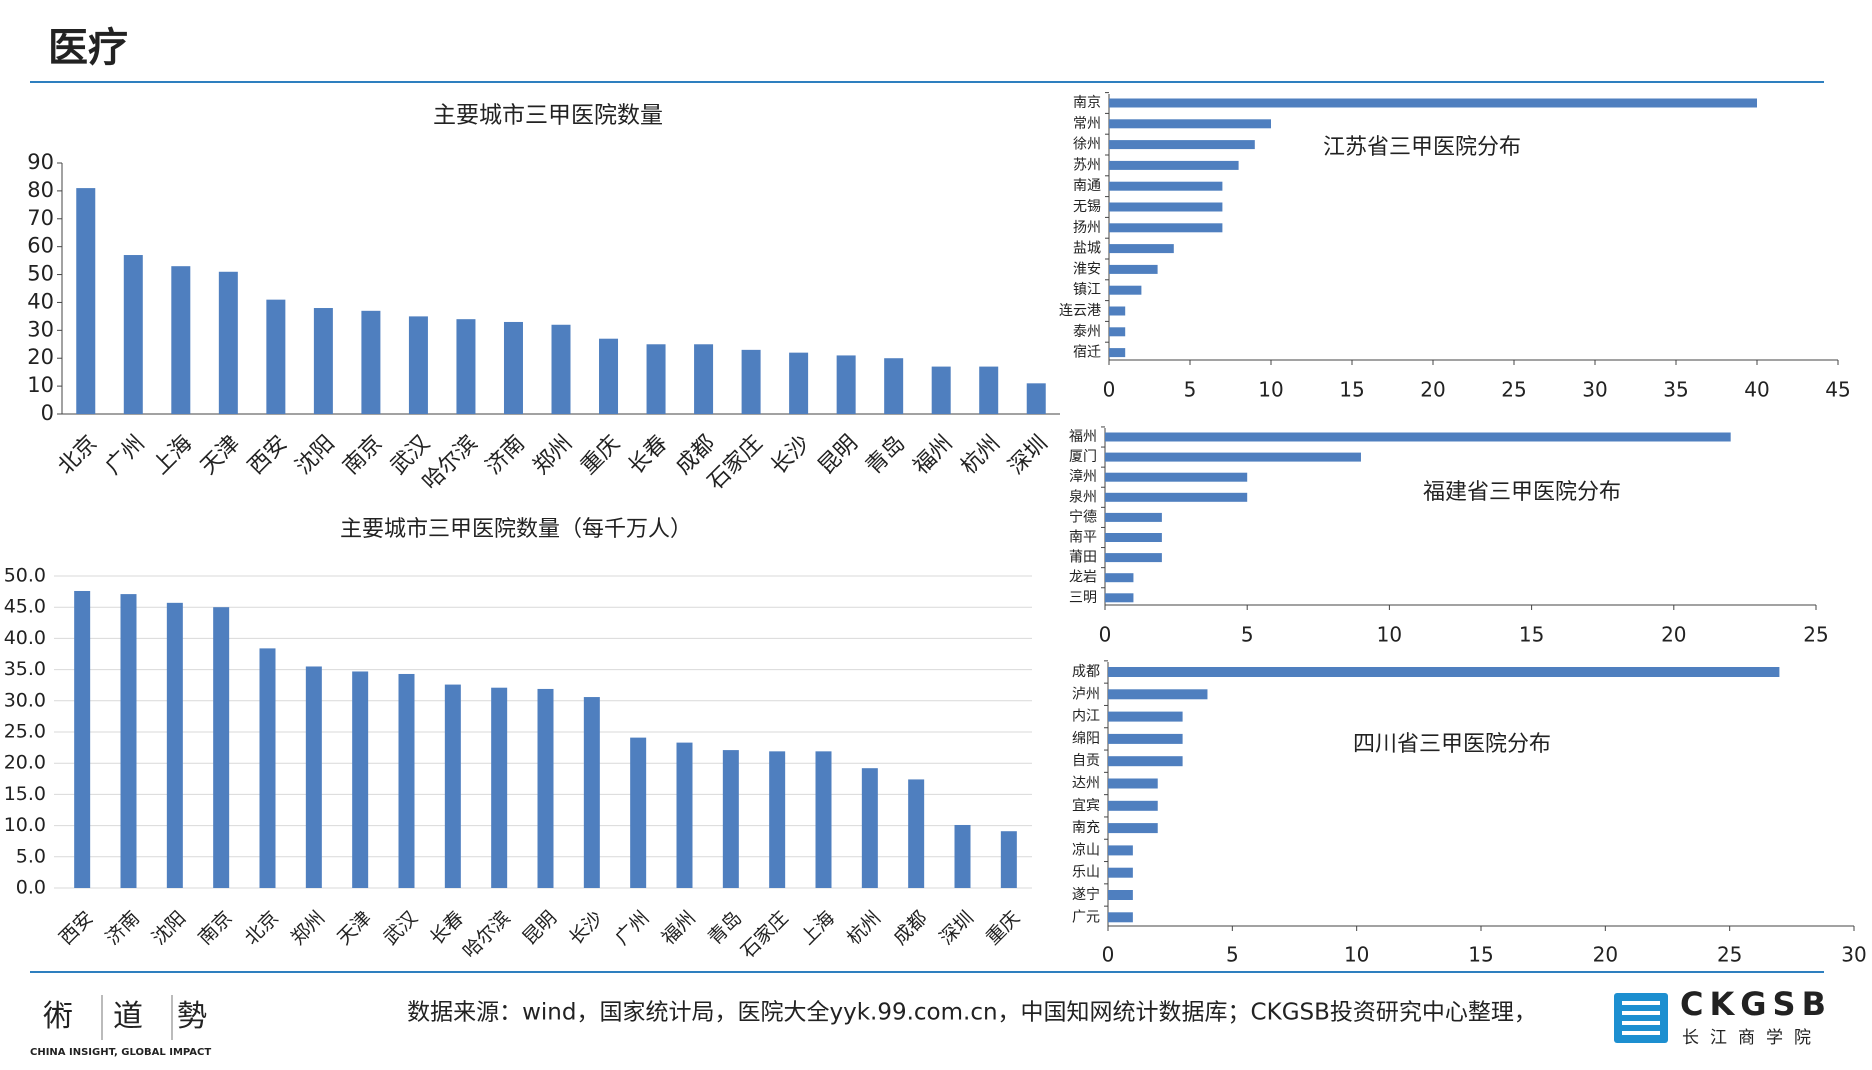 Image resolution: width=1872 pixels, height=1070 pixels. I want to click on y-tick-label: 淮安, so click(1087, 269).